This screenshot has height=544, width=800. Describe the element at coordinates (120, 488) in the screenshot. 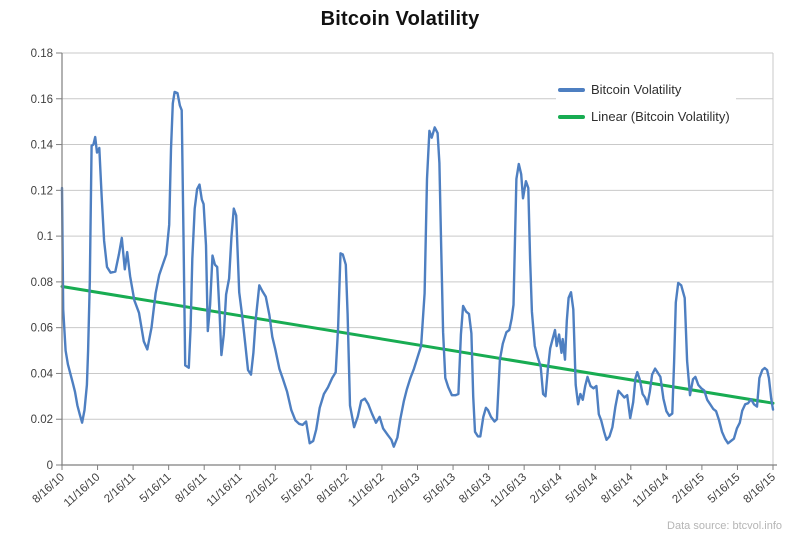

I see `x-axis-label: 2/16/11` at that location.